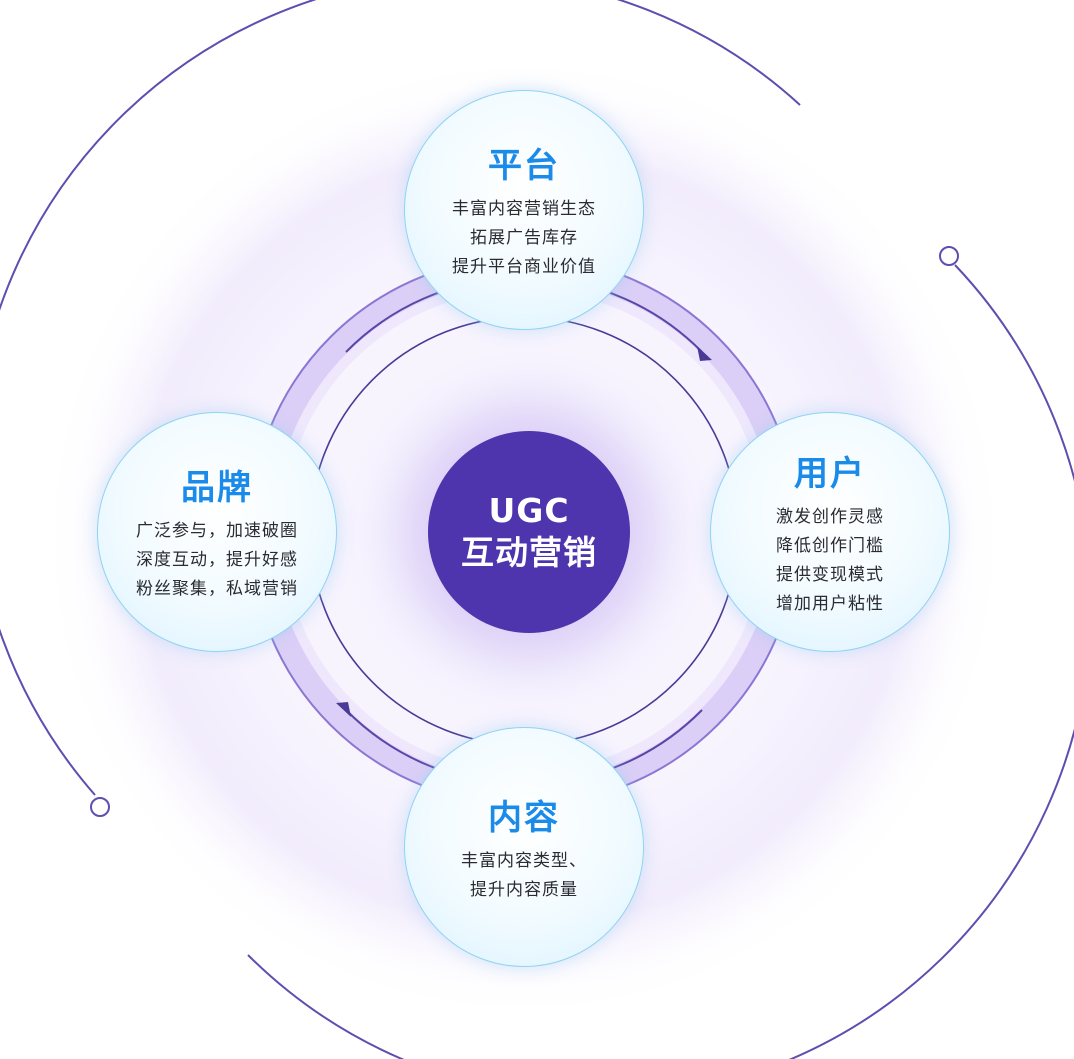  What do you see at coordinates (524, 238) in the screenshot?
I see `node-platform-line: 拓展广告库存` at bounding box center [524, 238].